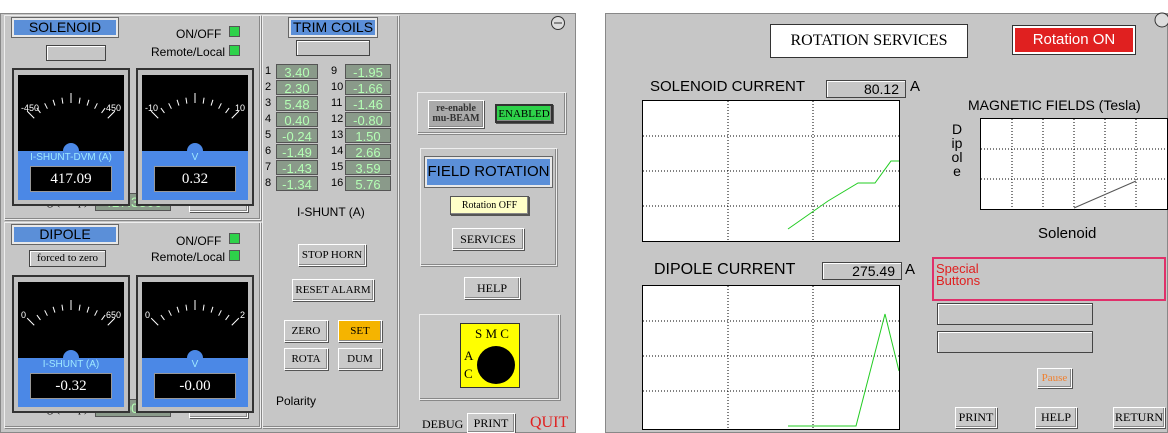 This screenshot has height=433, width=1168. I want to click on meter: 0 650 I-SHUNT (A) -0.32, so click(71, 344).